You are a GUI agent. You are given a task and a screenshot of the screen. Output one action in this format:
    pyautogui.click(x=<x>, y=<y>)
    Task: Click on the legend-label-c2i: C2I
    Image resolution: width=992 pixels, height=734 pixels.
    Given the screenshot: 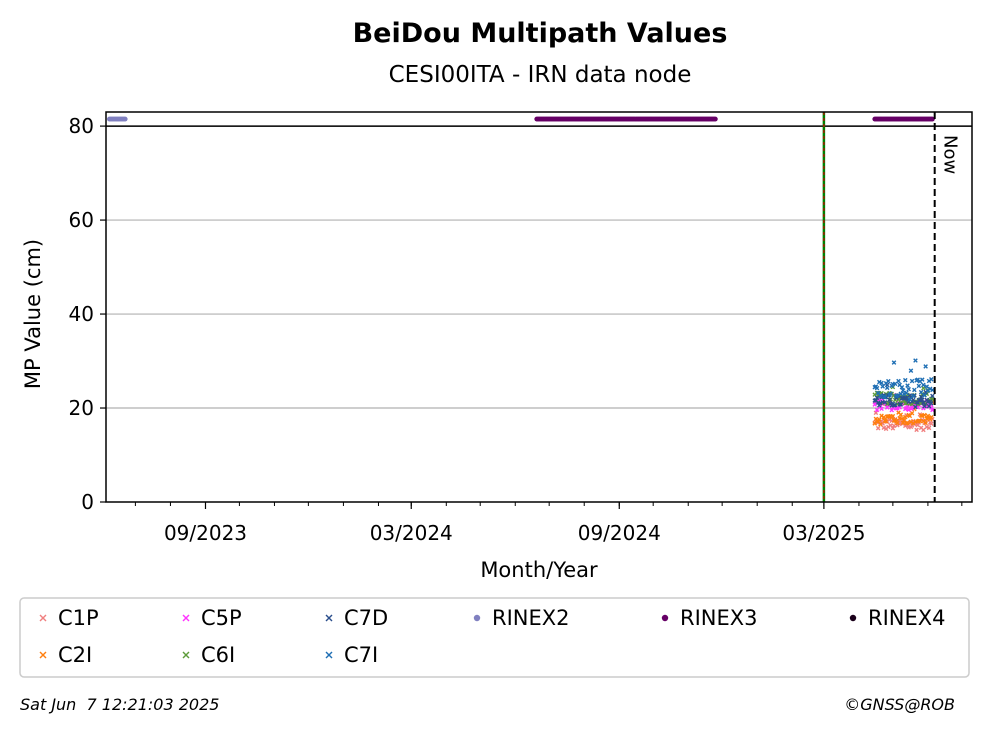 What is the action you would take?
    pyautogui.click(x=75, y=655)
    